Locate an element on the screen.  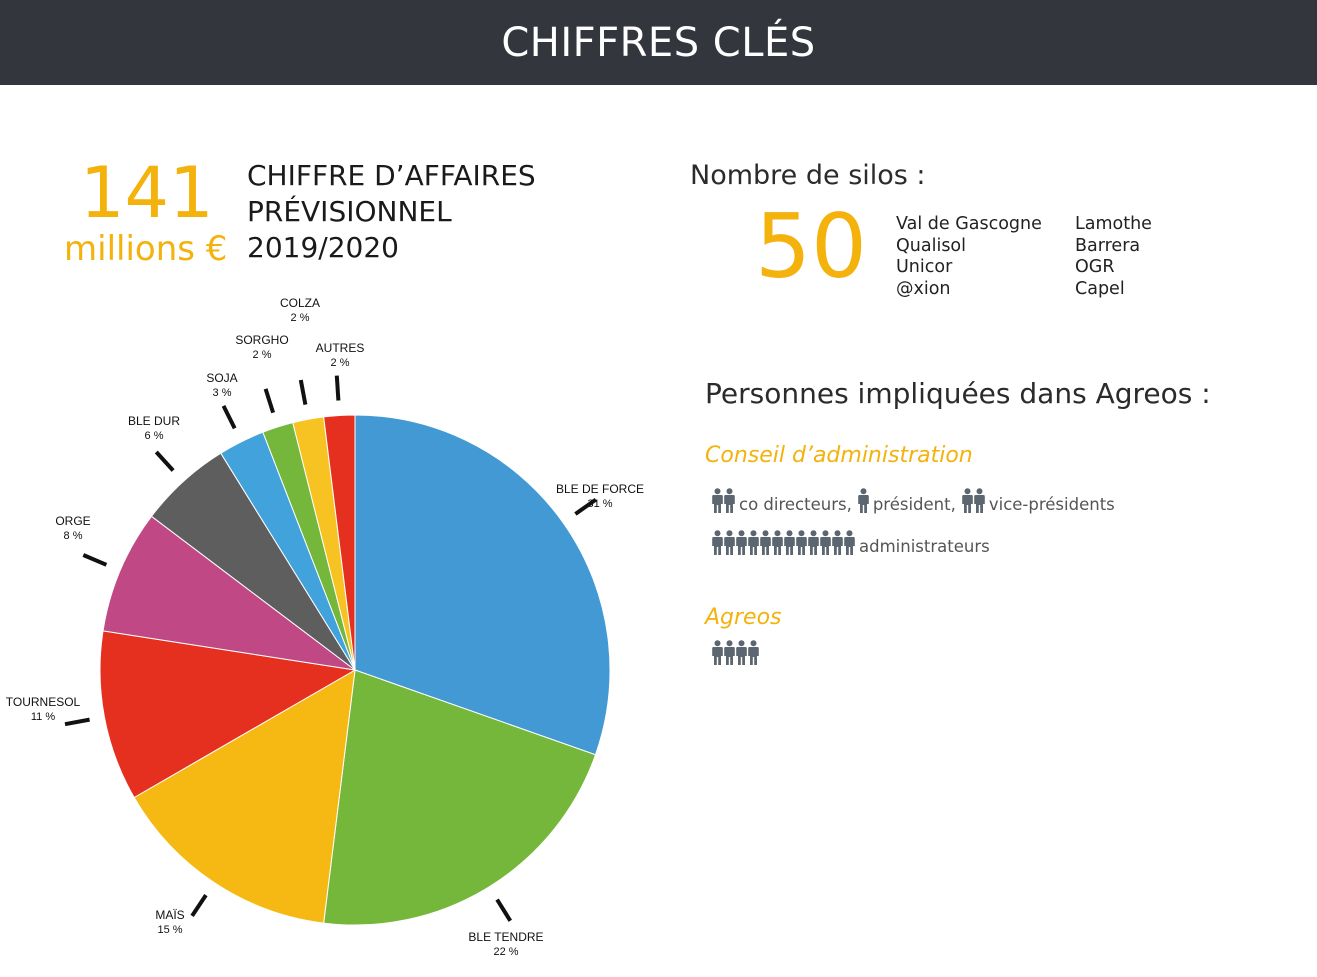
role-label: président, is located at coordinates (914, 504).